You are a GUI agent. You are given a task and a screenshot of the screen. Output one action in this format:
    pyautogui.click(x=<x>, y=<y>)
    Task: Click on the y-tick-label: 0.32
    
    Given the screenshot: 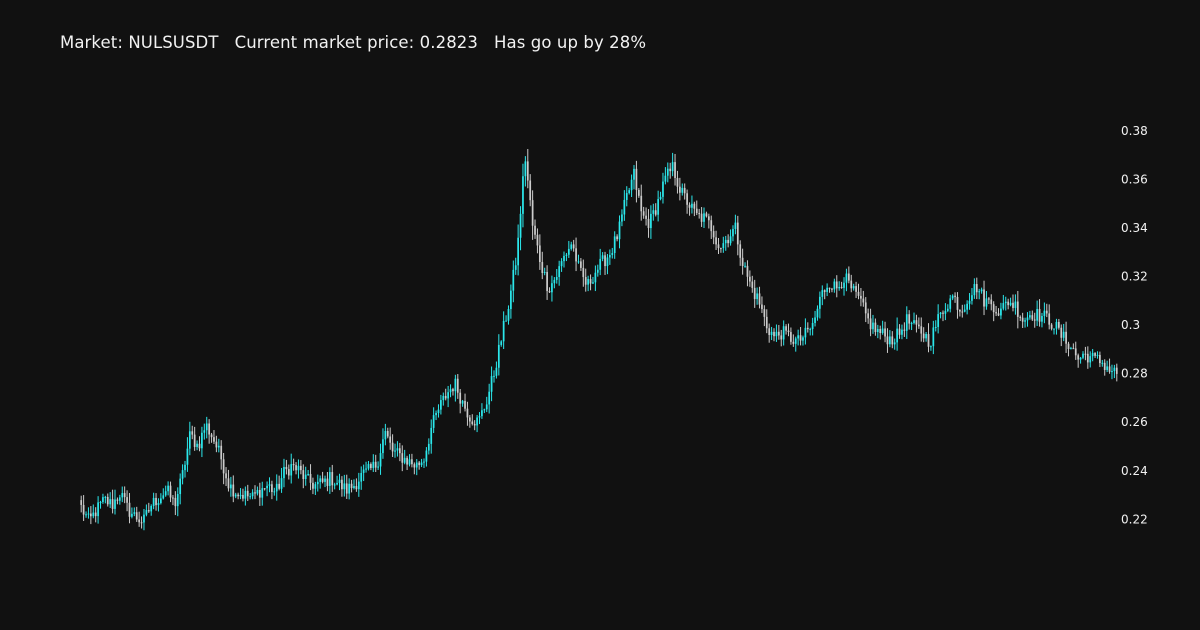 What is the action you would take?
    pyautogui.click(x=1134, y=277)
    